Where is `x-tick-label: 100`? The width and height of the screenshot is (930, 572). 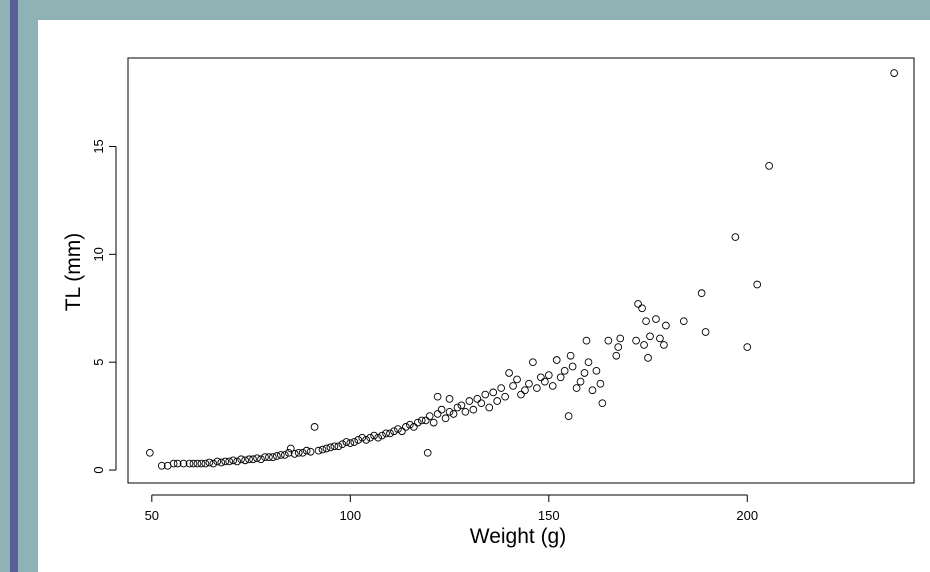
x-tick-label: 100 is located at coordinates (350, 515).